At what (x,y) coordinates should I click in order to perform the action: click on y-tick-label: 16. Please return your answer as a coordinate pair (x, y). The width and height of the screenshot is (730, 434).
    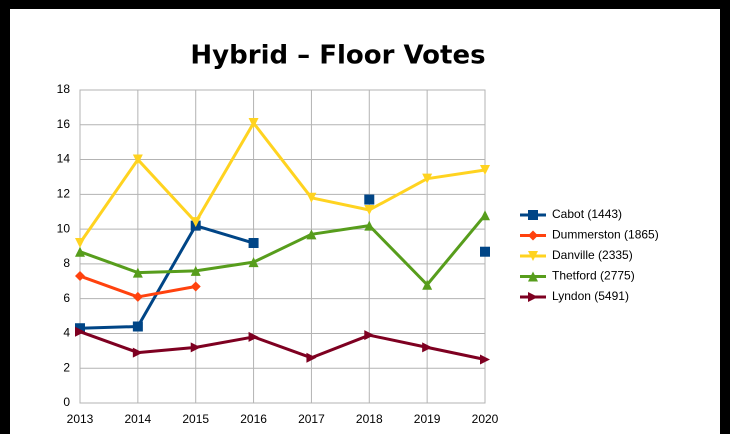
    Looking at the image, I should click on (64, 124).